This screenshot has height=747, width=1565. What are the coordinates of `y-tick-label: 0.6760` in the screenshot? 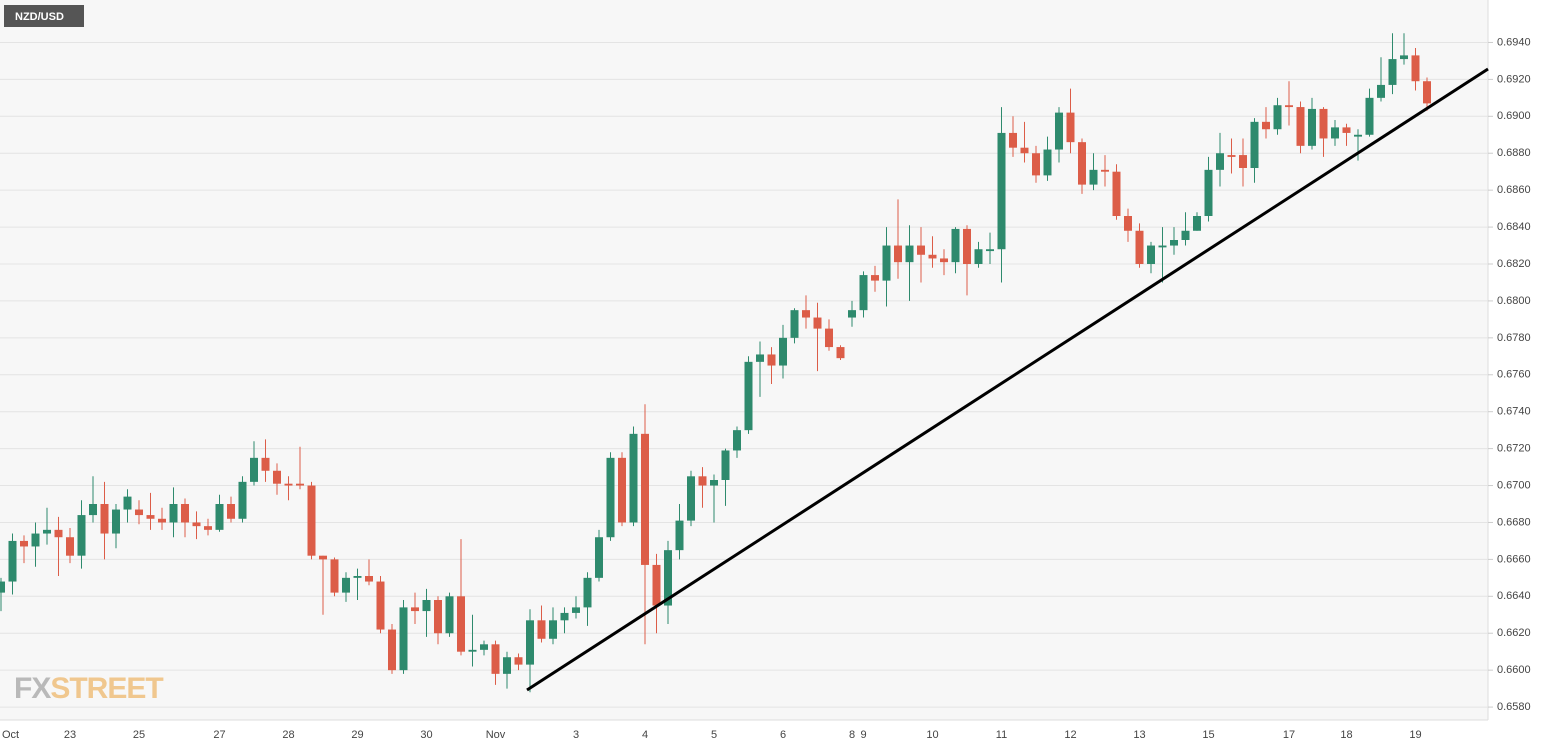 It's located at (1514, 375).